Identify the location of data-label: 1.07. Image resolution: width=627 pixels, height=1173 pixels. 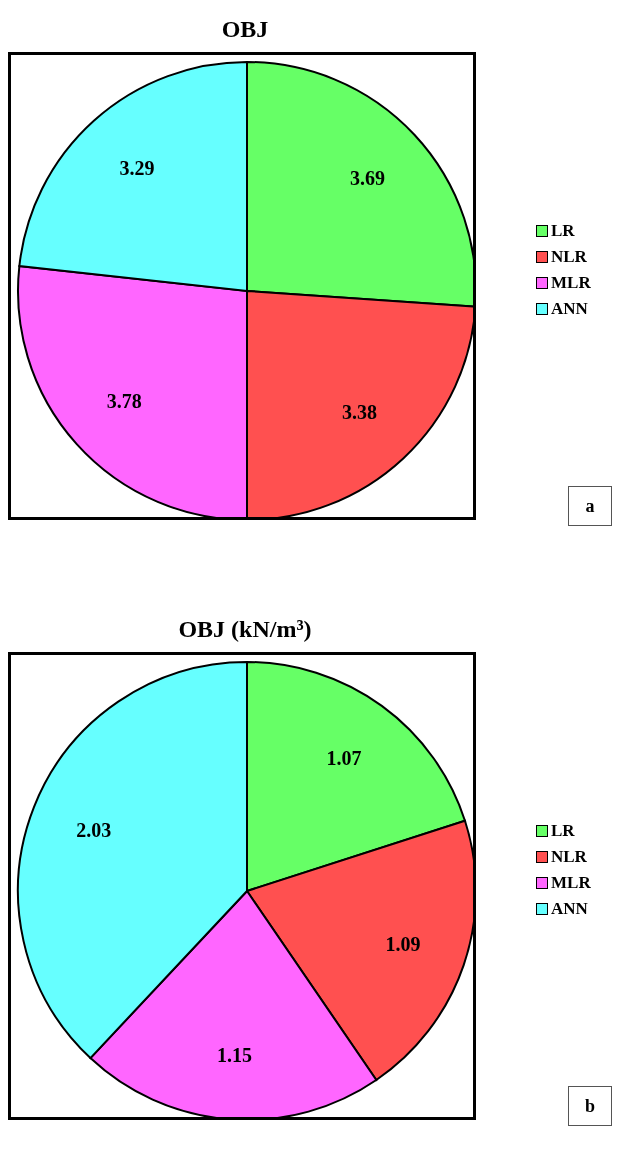
(344, 757).